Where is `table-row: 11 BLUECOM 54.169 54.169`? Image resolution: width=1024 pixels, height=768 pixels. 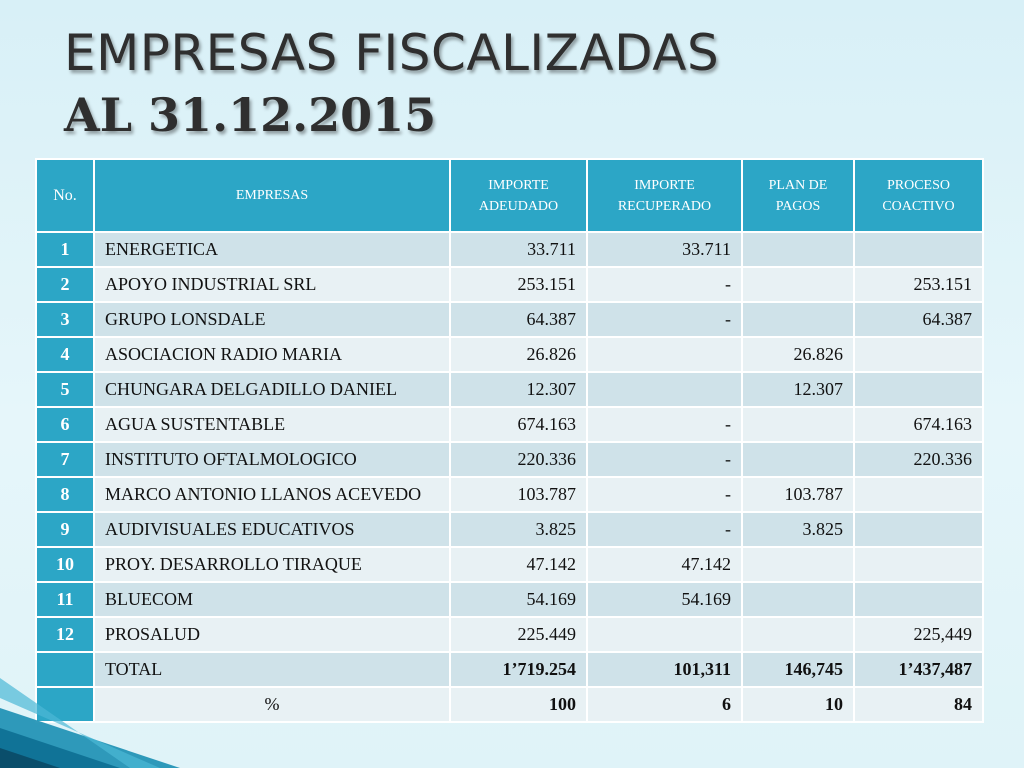 table-row: 11 BLUECOM 54.169 54.169 is located at coordinates (509, 599).